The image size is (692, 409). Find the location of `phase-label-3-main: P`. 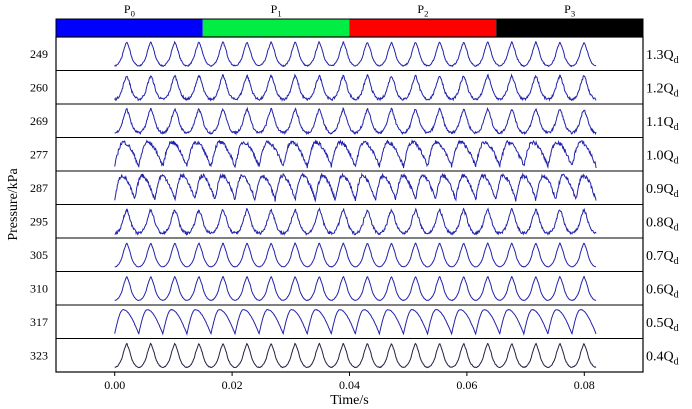

phase-label-3-main: P is located at coordinates (567, 9).